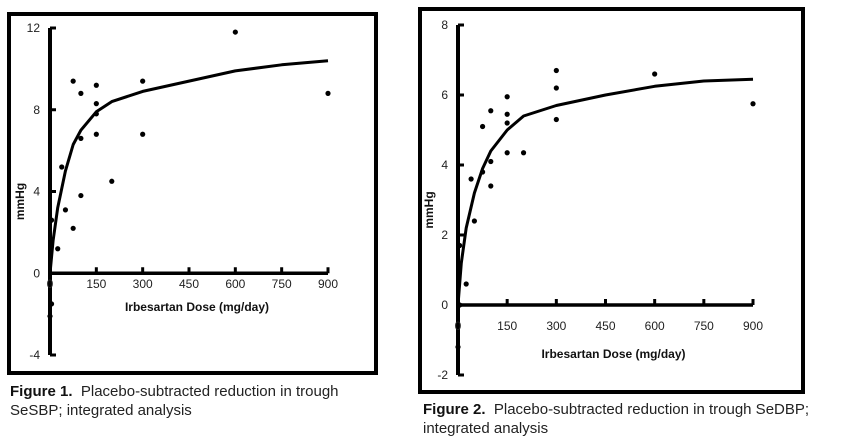  I want to click on fig2-x-tick-label: 150, so click(507, 326).